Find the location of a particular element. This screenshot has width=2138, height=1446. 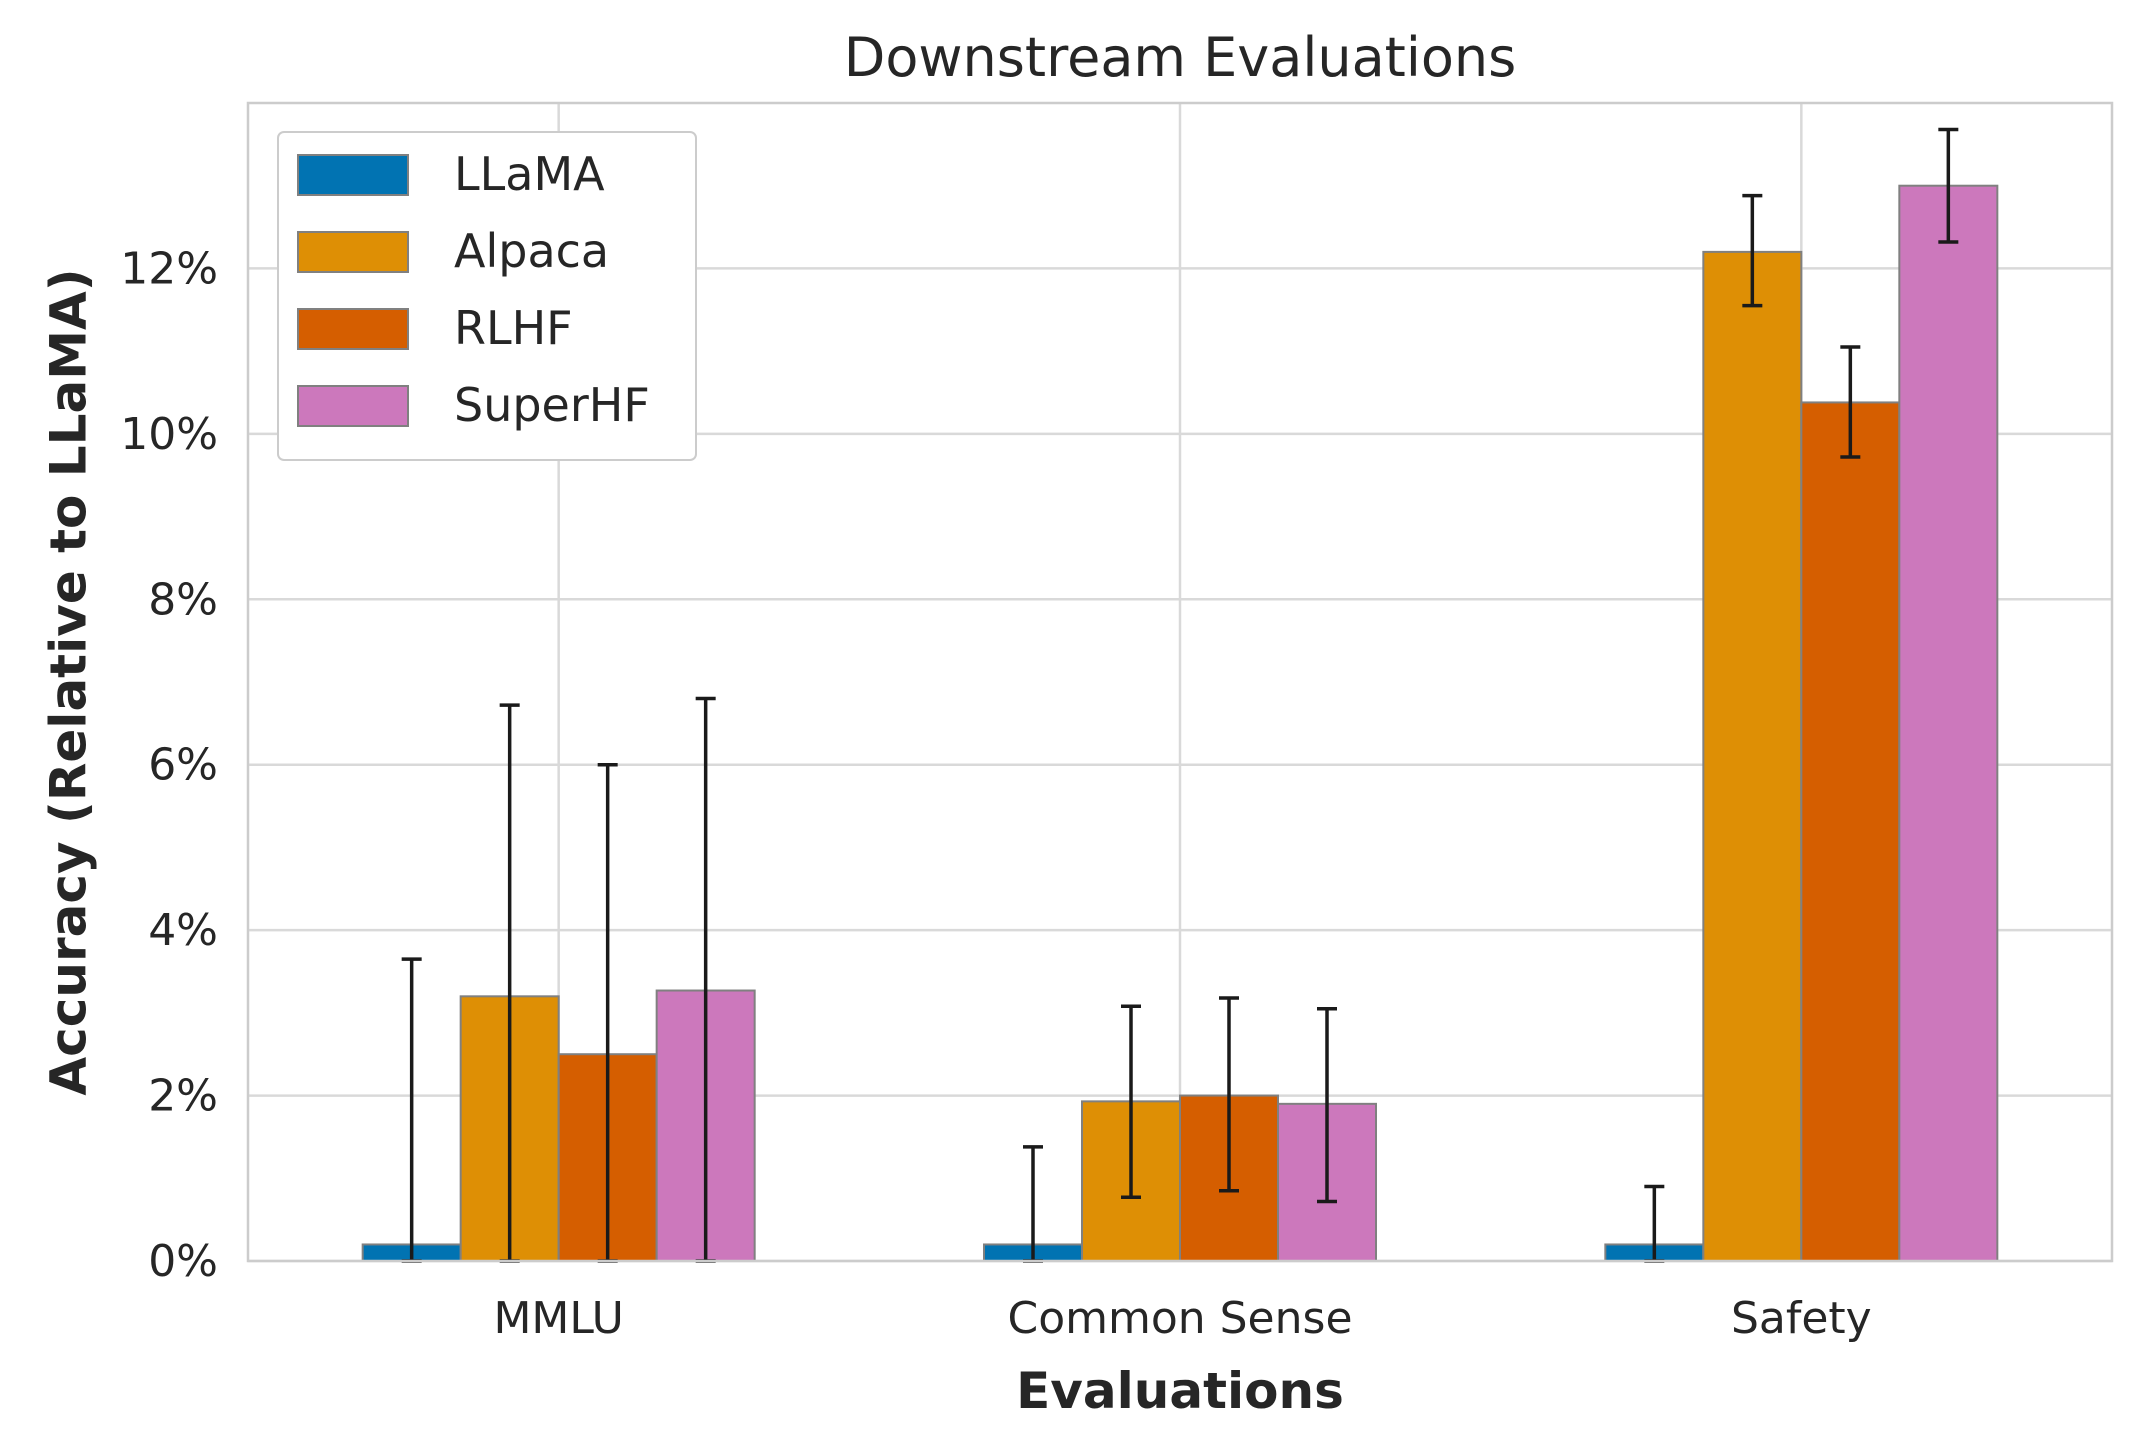

x-tick-labels: MMLU Common Sense Safety is located at coordinates (1182, 1318).